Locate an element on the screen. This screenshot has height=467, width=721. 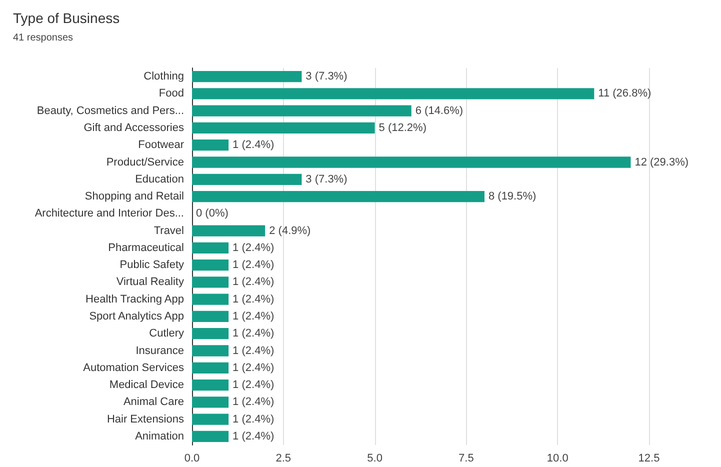
data-label: 0 (0%) is located at coordinates (212, 214).